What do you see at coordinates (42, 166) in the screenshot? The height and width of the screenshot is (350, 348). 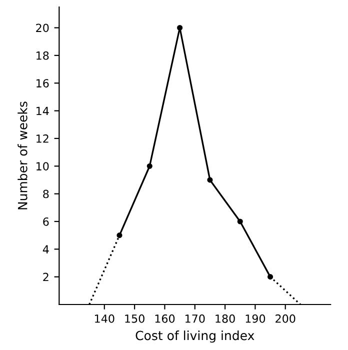 I see `y-tick-label: 10` at bounding box center [42, 166].